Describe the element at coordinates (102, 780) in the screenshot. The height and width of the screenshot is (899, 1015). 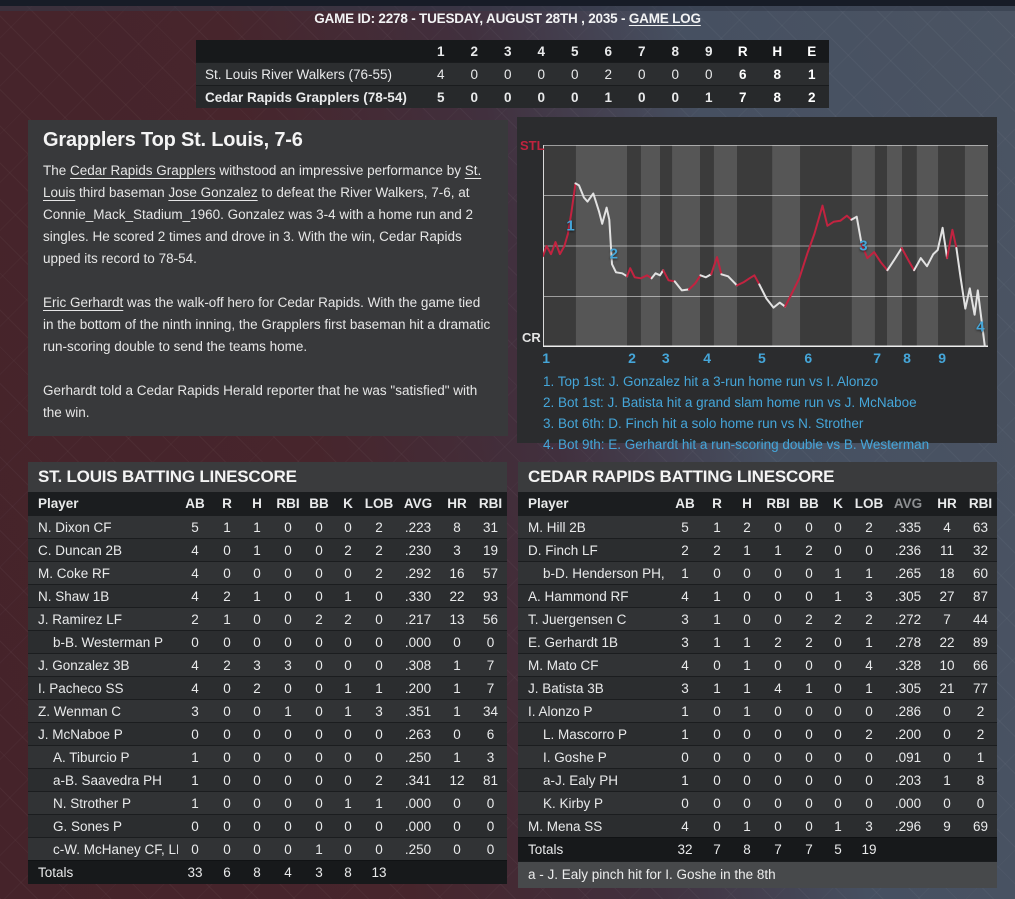
I see `player-name-link: B. Saavedra` at that location.